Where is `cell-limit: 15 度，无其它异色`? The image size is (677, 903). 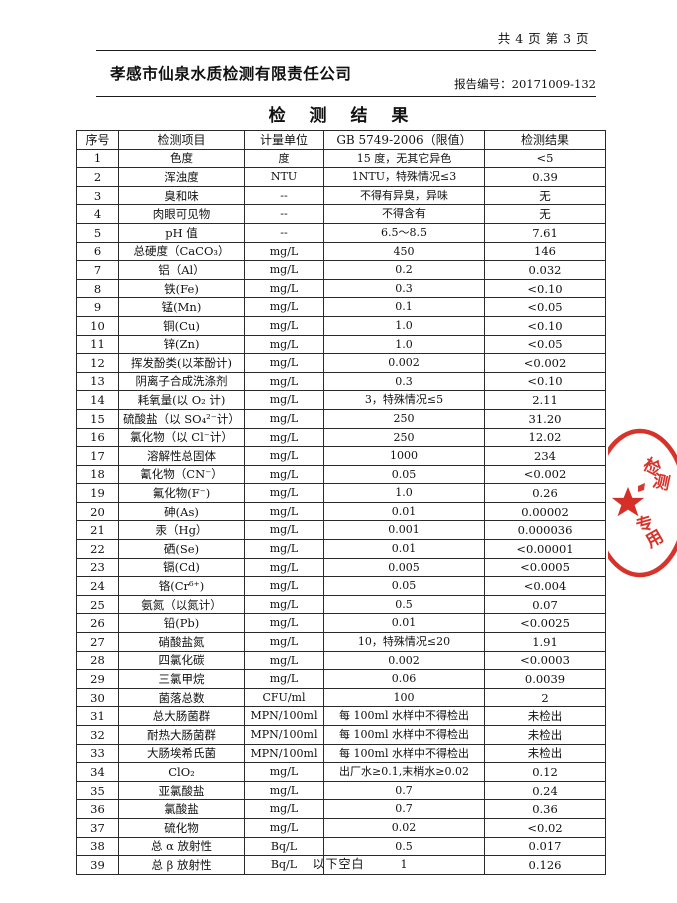 cell-limit: 15 度，无其它异色 is located at coordinates (404, 158).